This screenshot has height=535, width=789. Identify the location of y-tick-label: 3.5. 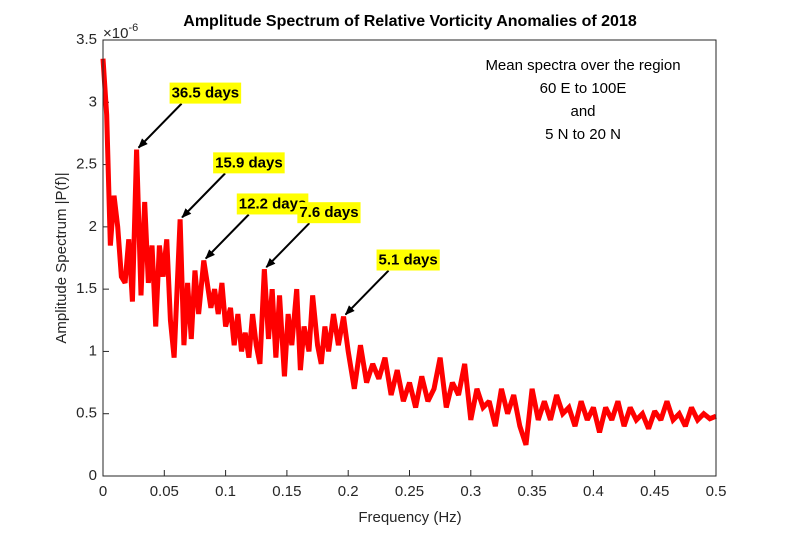
(86, 39).